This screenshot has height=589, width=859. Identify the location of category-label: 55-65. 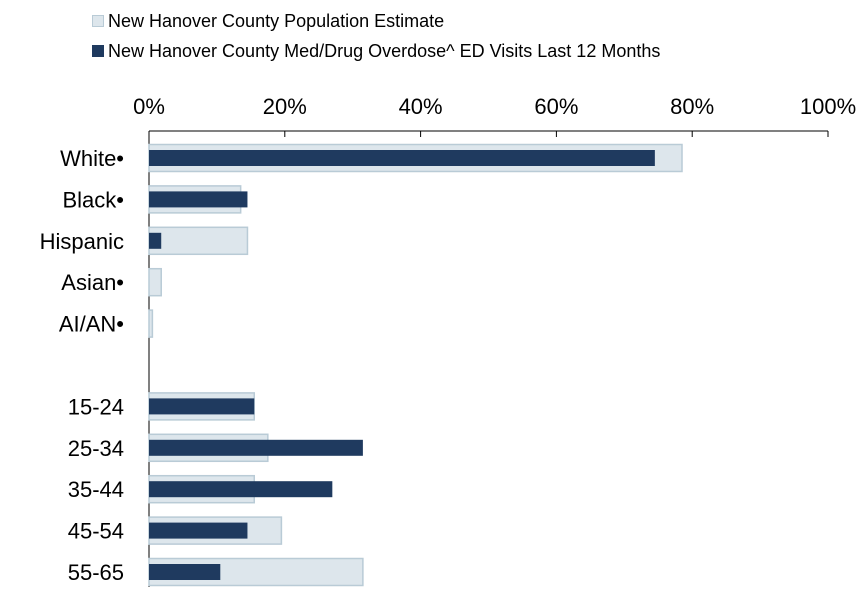
(96, 572).